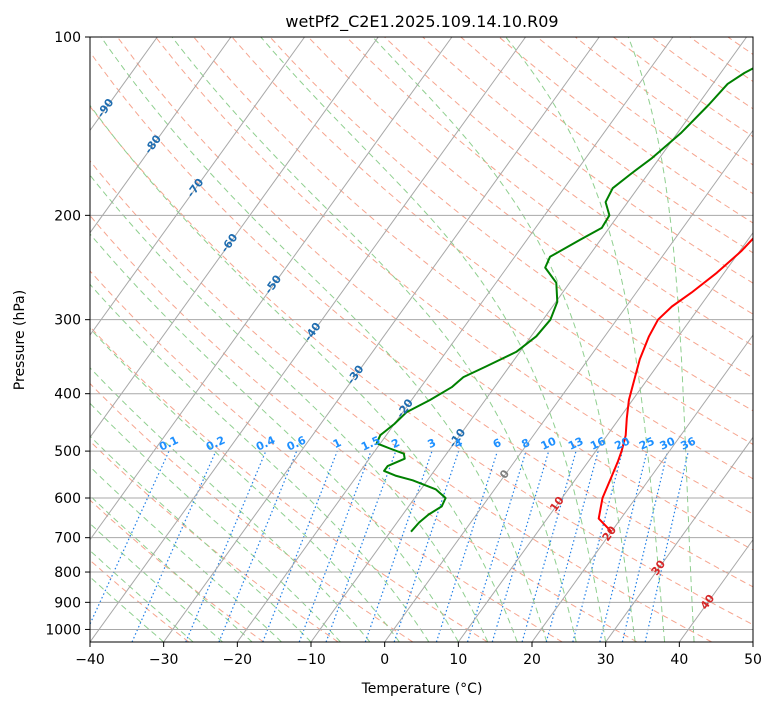 Image resolution: width=775 pixels, height=708 pixels. Describe the element at coordinates (238, 660) in the screenshot. I see `x-tick-label: −20` at that location.